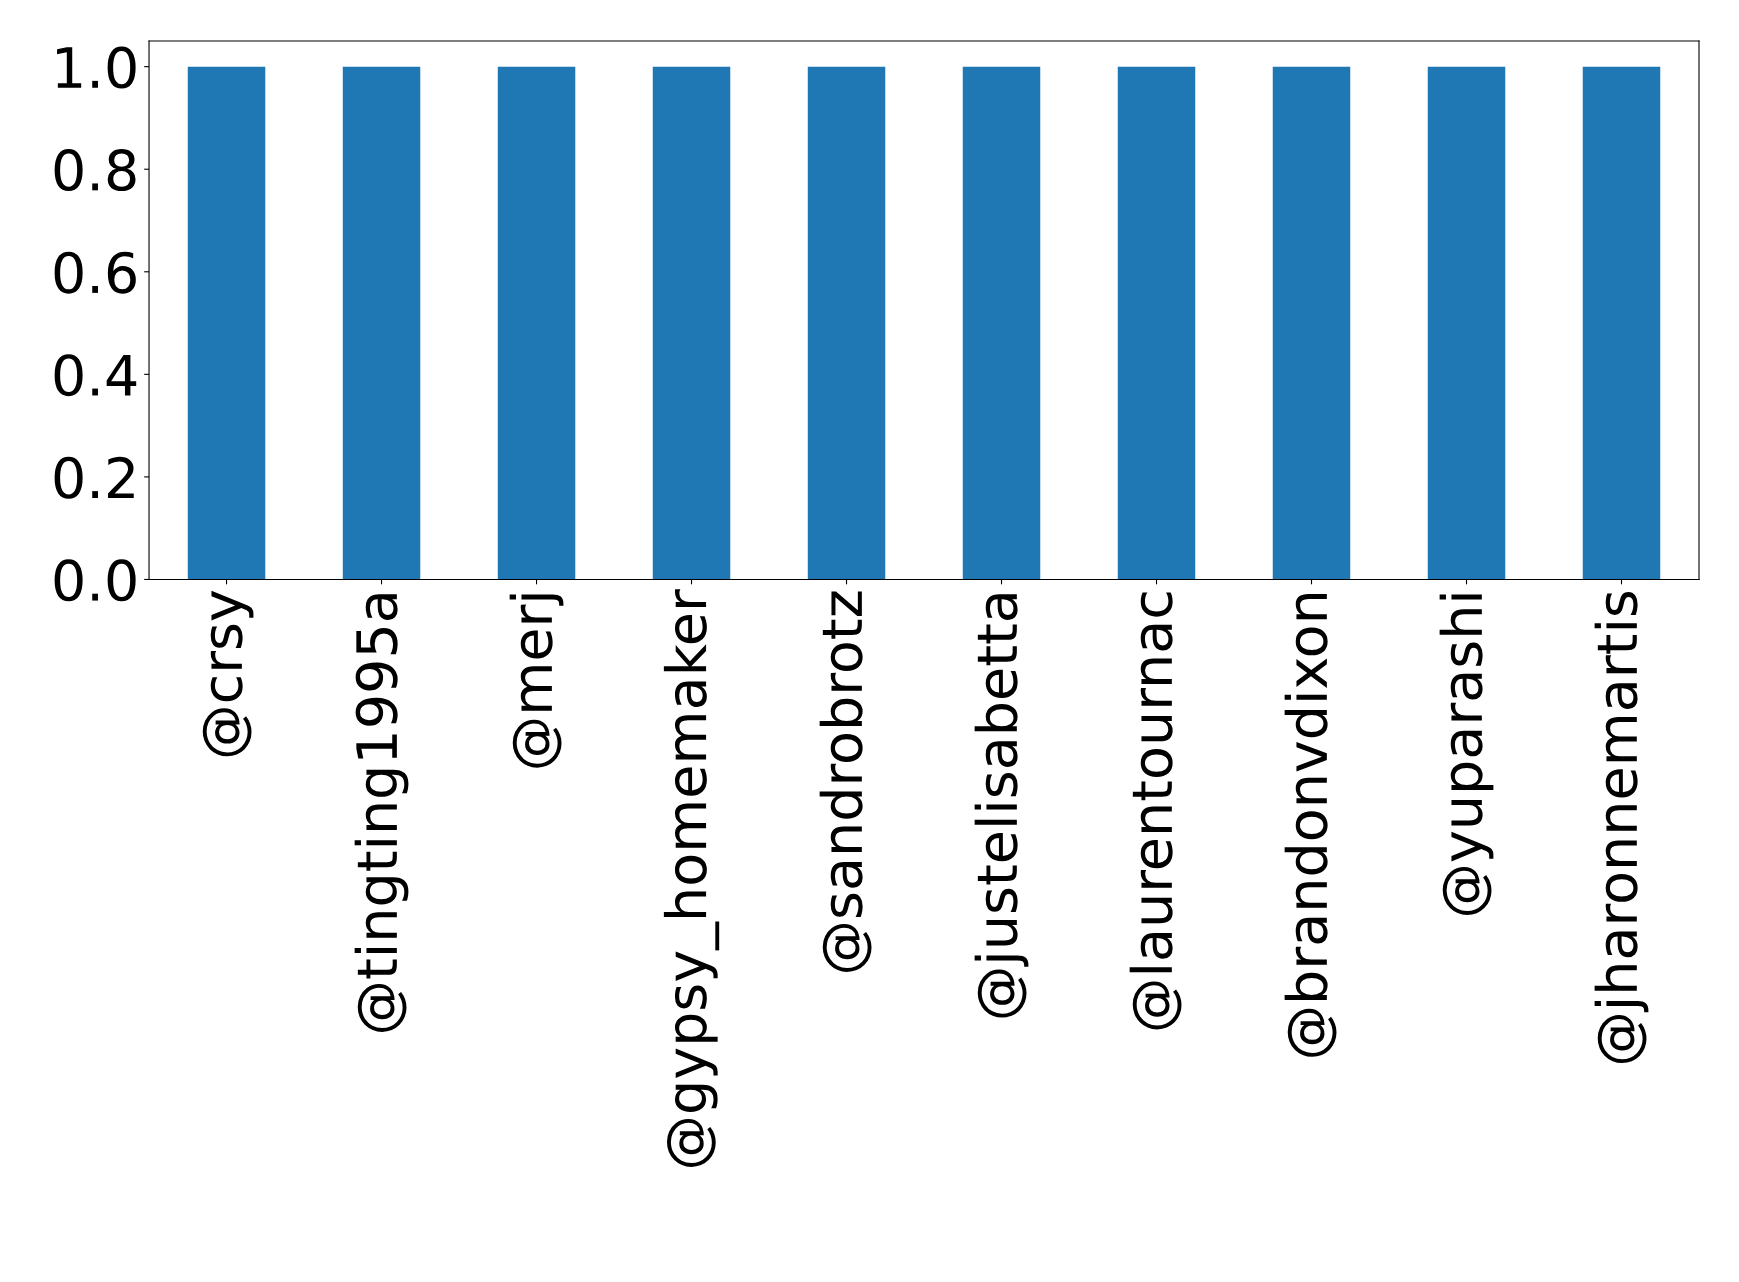  I want to click on y-tick-label: 0.4, so click(95, 375).